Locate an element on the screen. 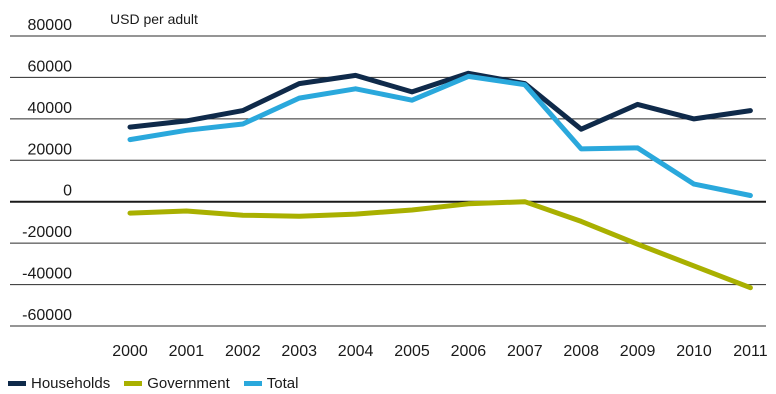 Image resolution: width=776 pixels, height=394 pixels. x-tick-label: 2001 is located at coordinates (187, 351).